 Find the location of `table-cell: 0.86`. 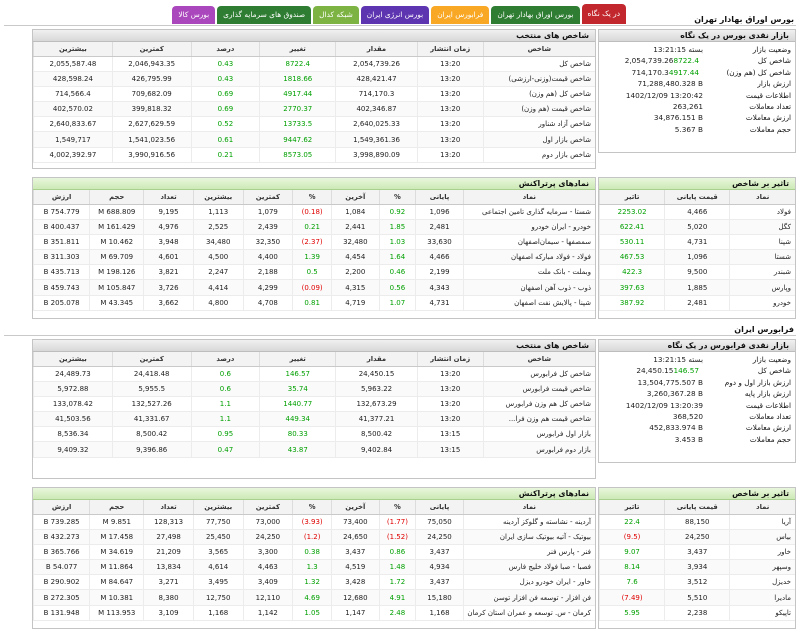

table-cell: 0.86 is located at coordinates (397, 552).